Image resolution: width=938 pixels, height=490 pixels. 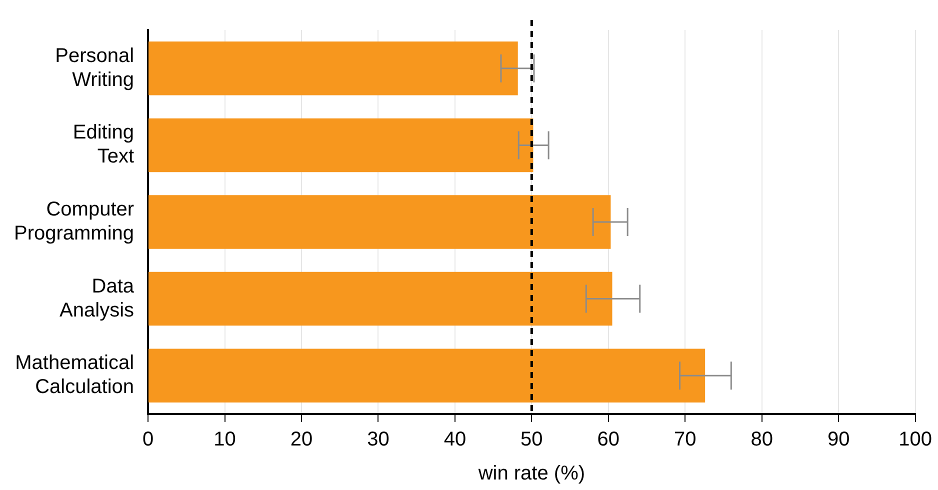 I want to click on y-tick-label: Data Analysis, so click(x=97, y=298).